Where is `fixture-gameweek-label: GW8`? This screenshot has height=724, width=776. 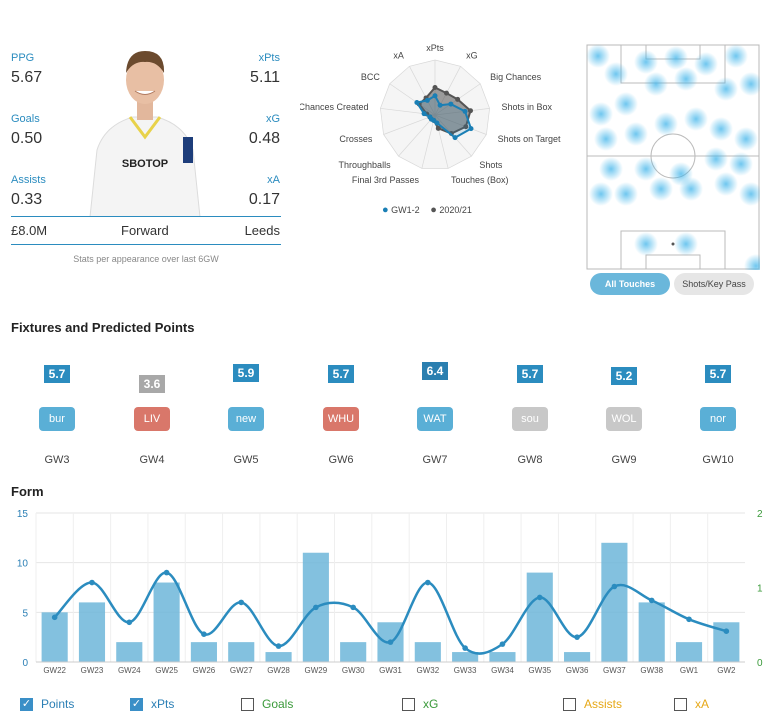 fixture-gameweek-label: GW8 is located at coordinates (530, 460).